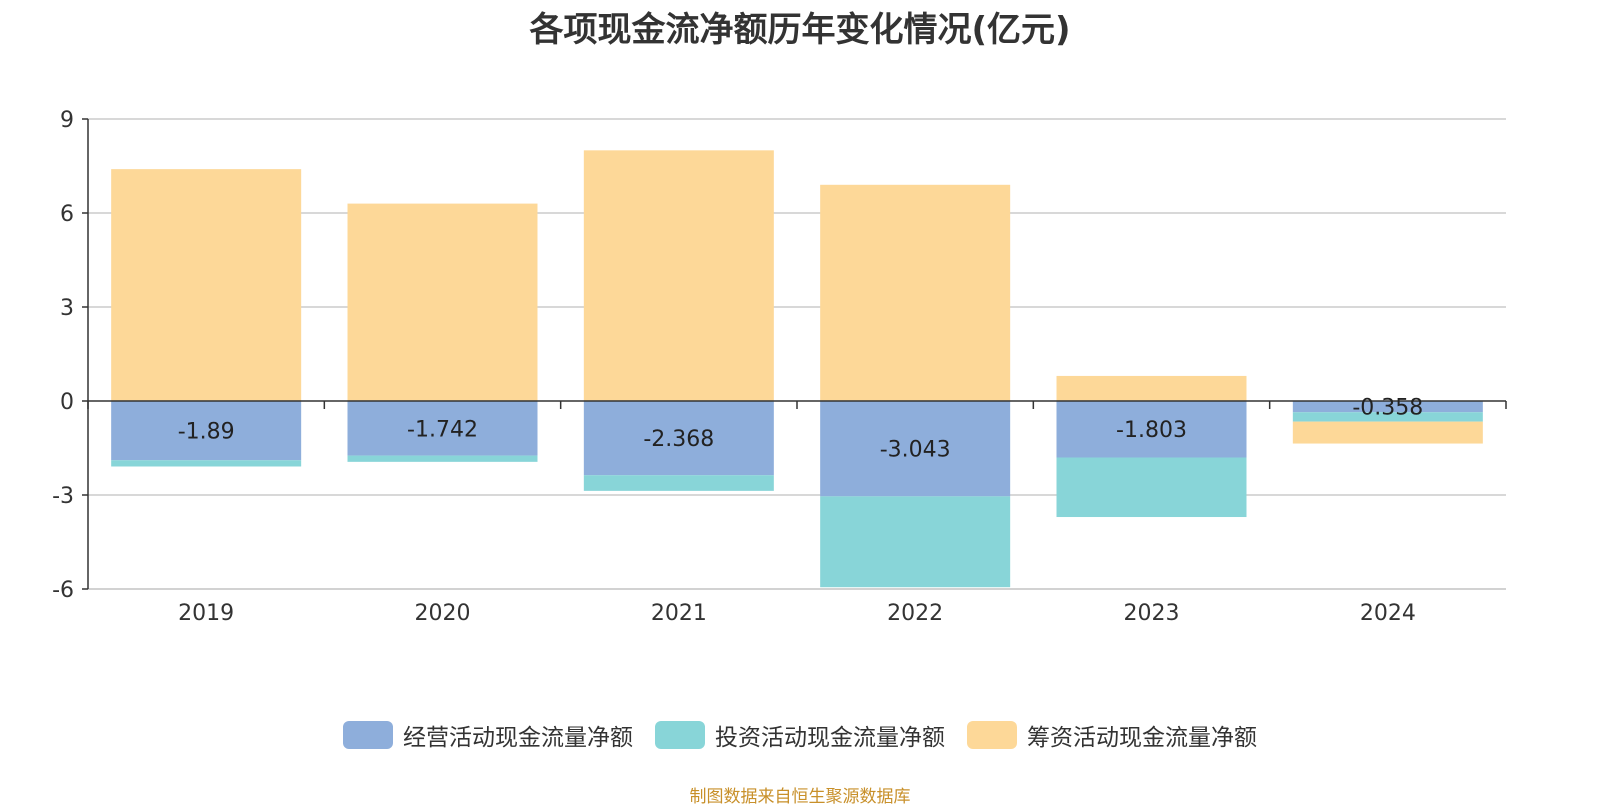 This screenshot has height=807, width=1600. Describe the element at coordinates (443, 613) in the screenshot. I see `x-tick-label: 2020` at that location.